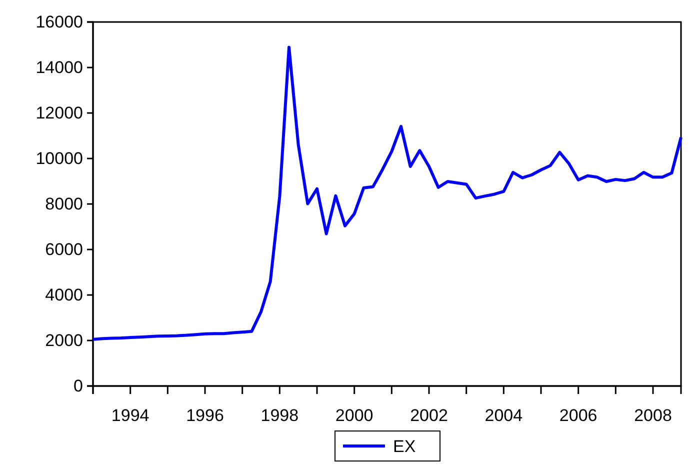 This screenshot has height=470, width=694. Describe the element at coordinates (64, 294) in the screenshot. I see `y-tick-label: 4000` at that location.